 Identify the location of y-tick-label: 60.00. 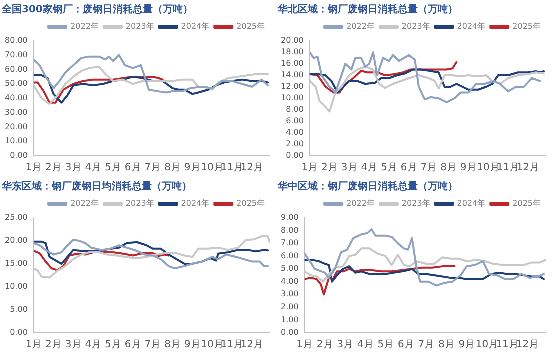
(16, 69).